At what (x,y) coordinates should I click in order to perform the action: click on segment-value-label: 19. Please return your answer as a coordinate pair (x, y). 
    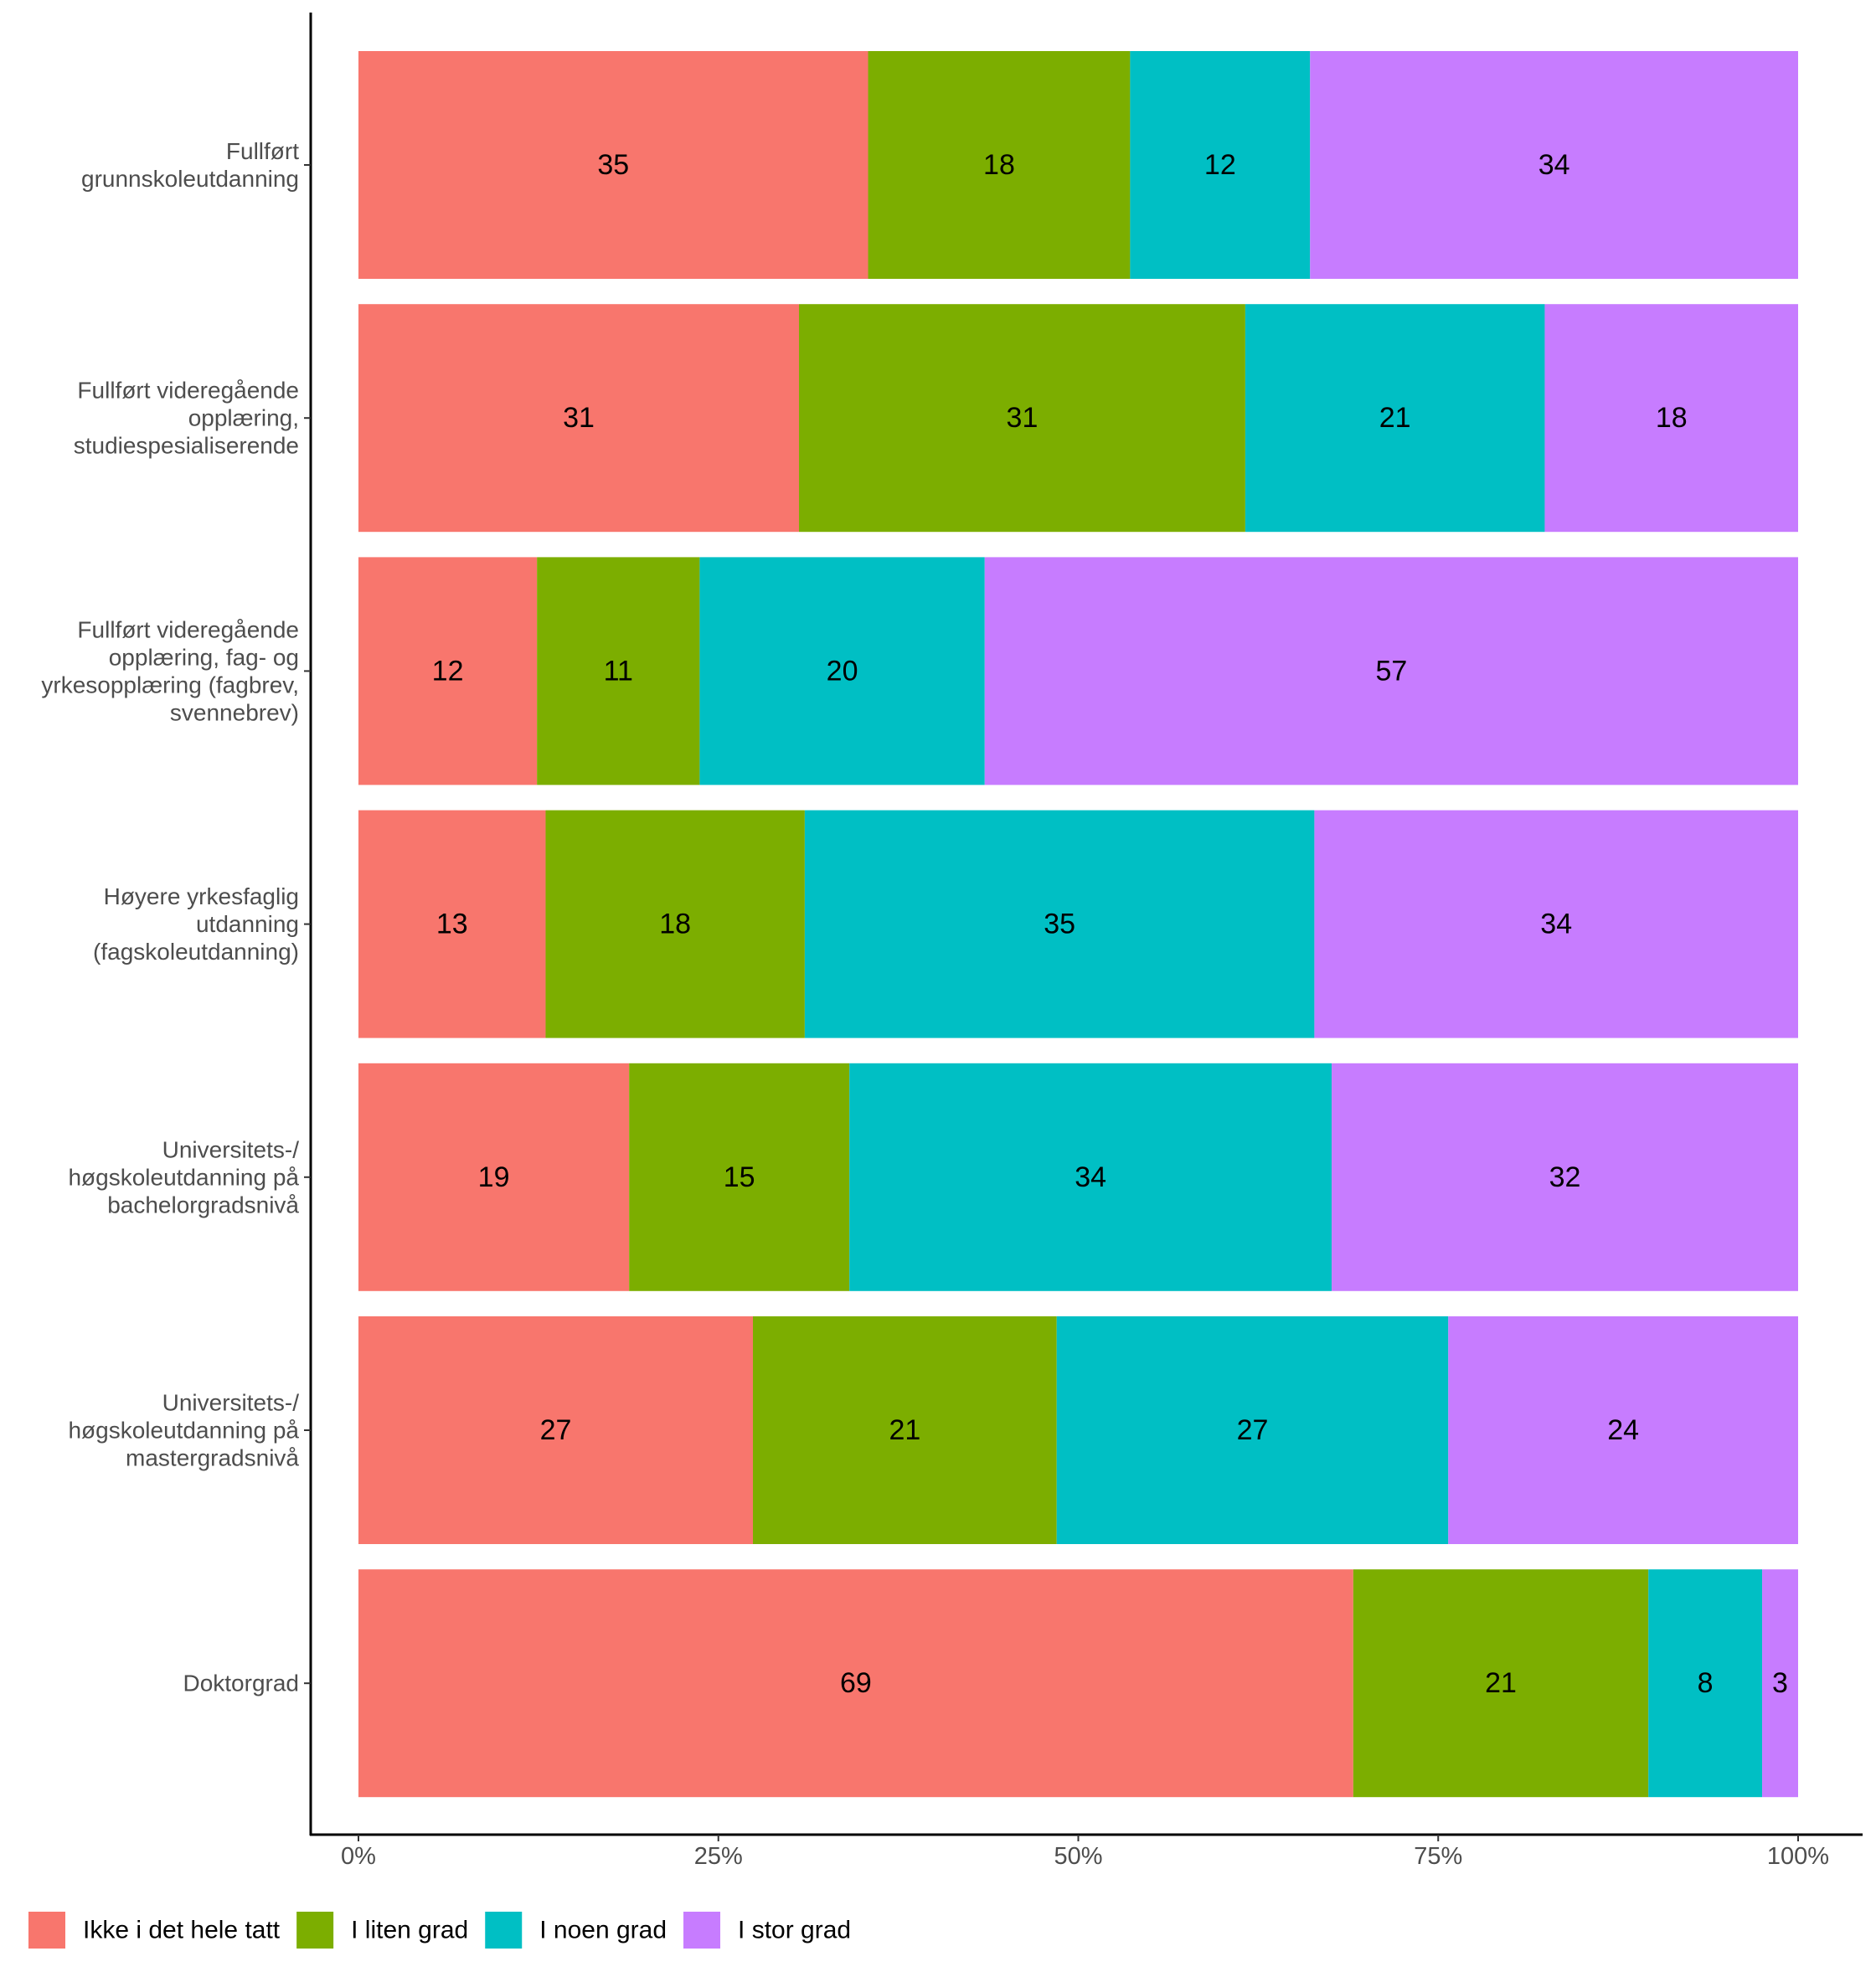
    Looking at the image, I should click on (494, 1177).